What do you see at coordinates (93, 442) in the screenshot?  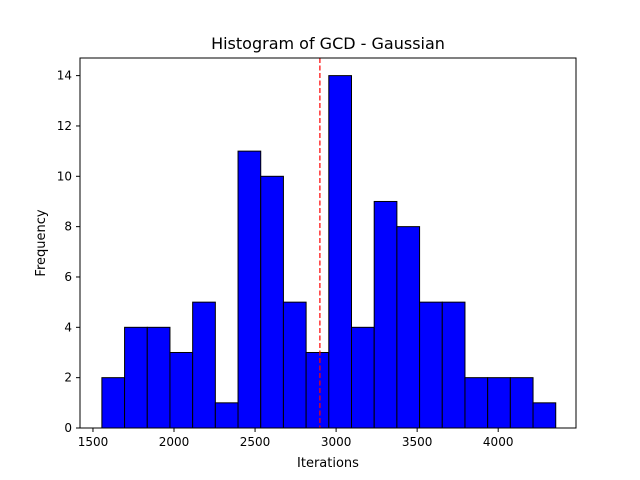 I see `x-tick-label: 1500` at bounding box center [93, 442].